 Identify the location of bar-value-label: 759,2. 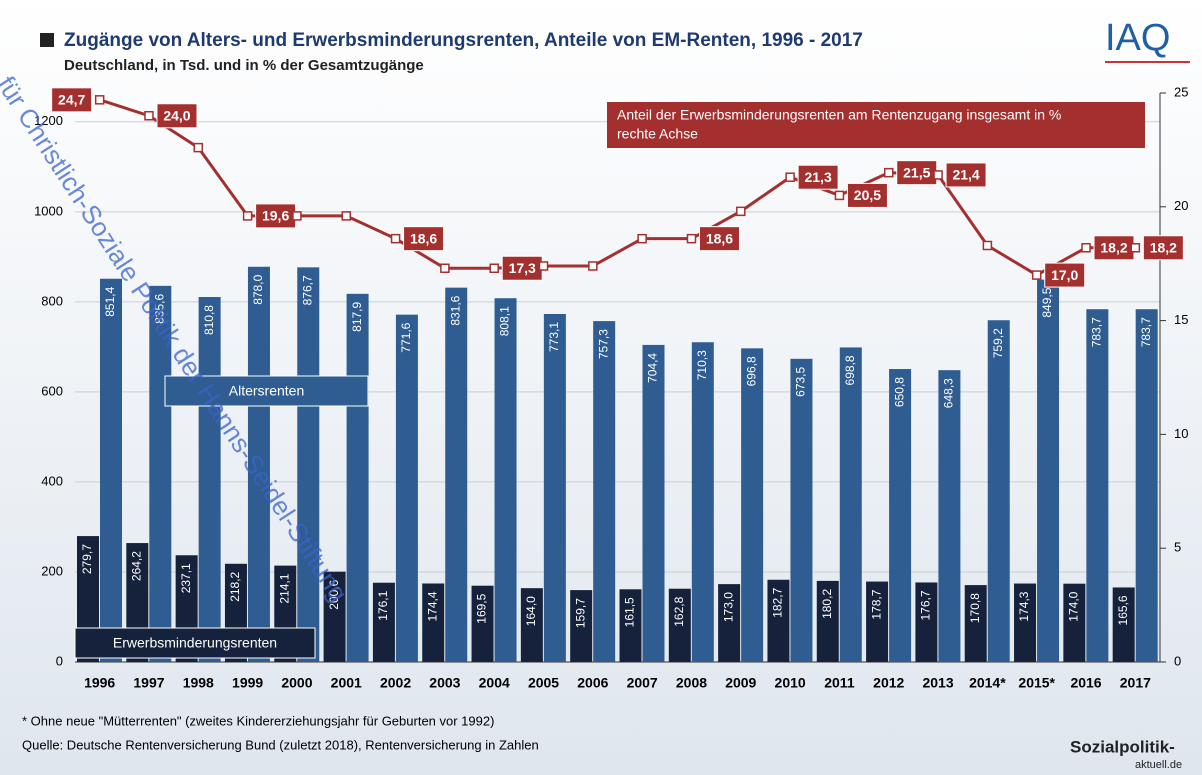
(998, 343).